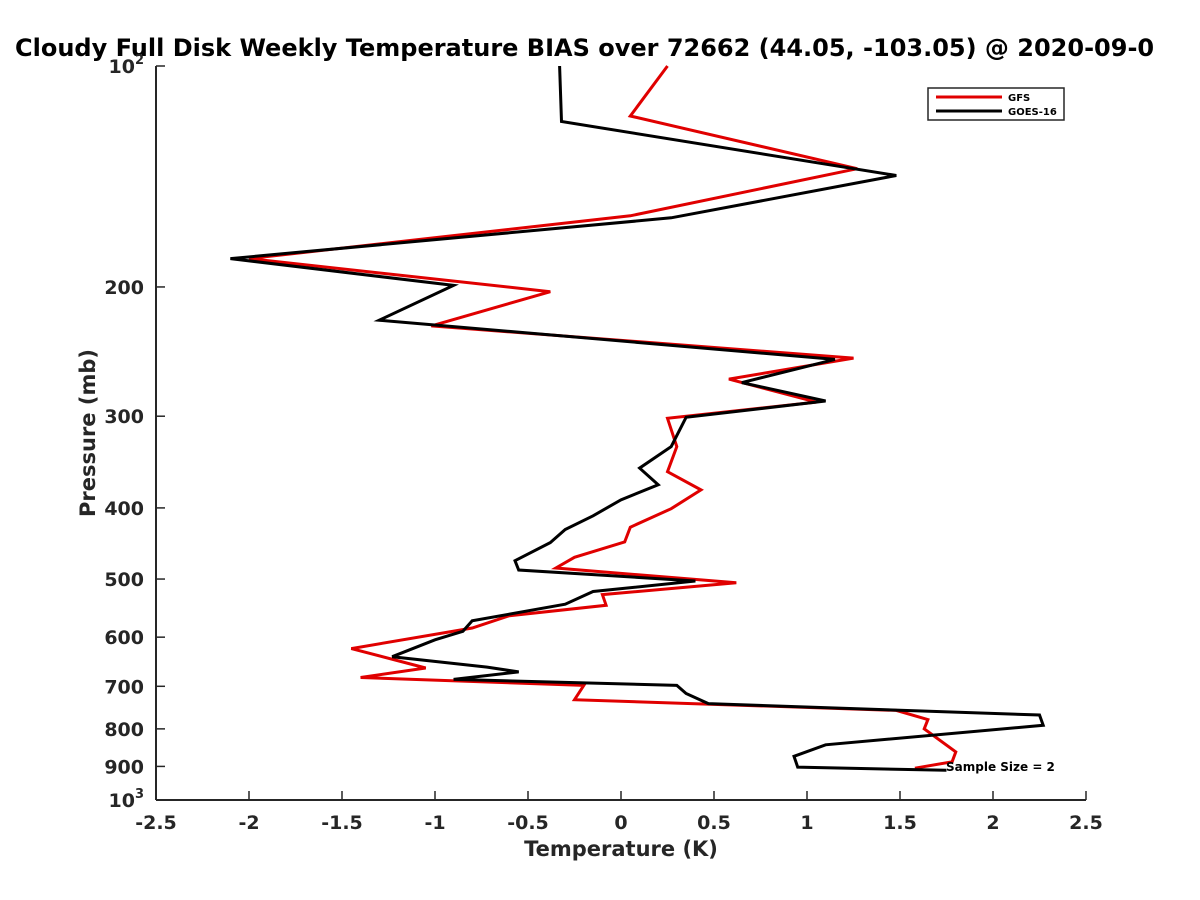  I want to click on y-tick-label: 900, so click(124, 767).